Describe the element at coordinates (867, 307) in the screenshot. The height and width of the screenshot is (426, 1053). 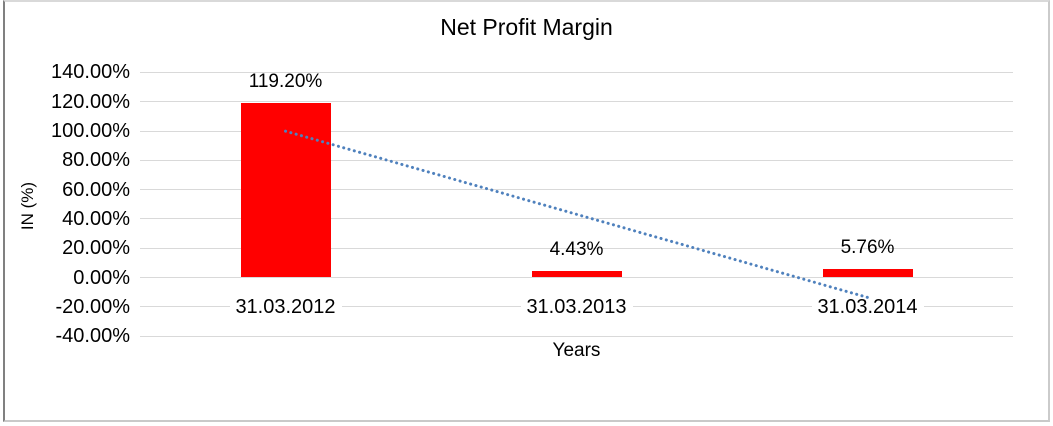
I see `x-category-label: 31.03.2014` at that location.